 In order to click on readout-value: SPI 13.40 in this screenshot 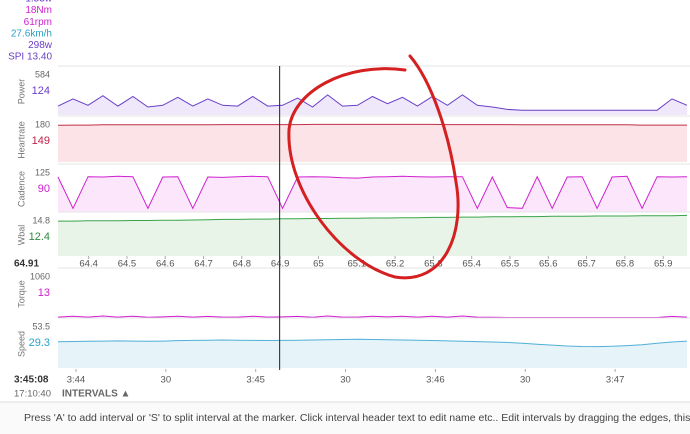, I will do `click(30, 57)`.